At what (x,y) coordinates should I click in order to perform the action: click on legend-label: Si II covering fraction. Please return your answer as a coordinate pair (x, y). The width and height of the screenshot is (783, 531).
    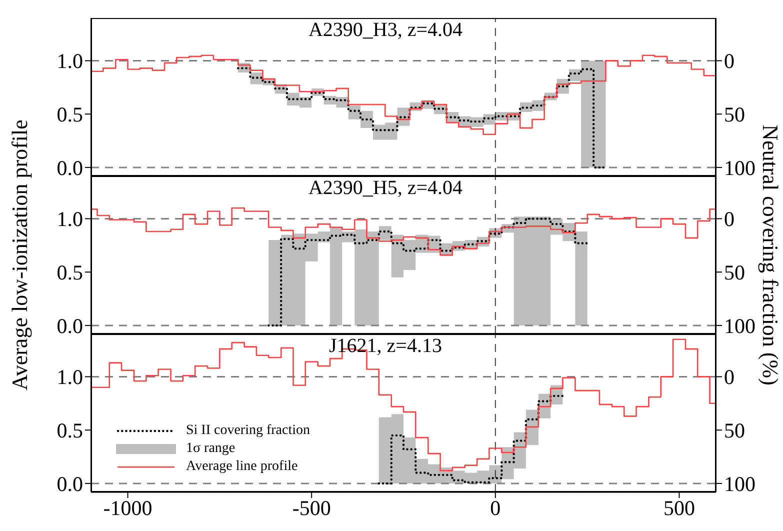
    Looking at the image, I should click on (248, 431).